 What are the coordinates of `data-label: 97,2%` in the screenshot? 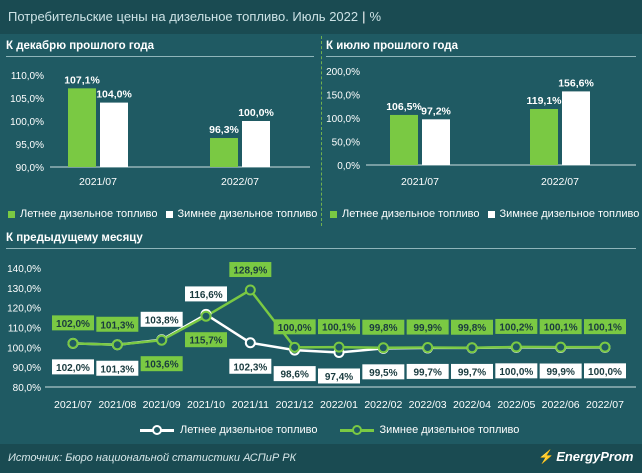 It's located at (436, 111).